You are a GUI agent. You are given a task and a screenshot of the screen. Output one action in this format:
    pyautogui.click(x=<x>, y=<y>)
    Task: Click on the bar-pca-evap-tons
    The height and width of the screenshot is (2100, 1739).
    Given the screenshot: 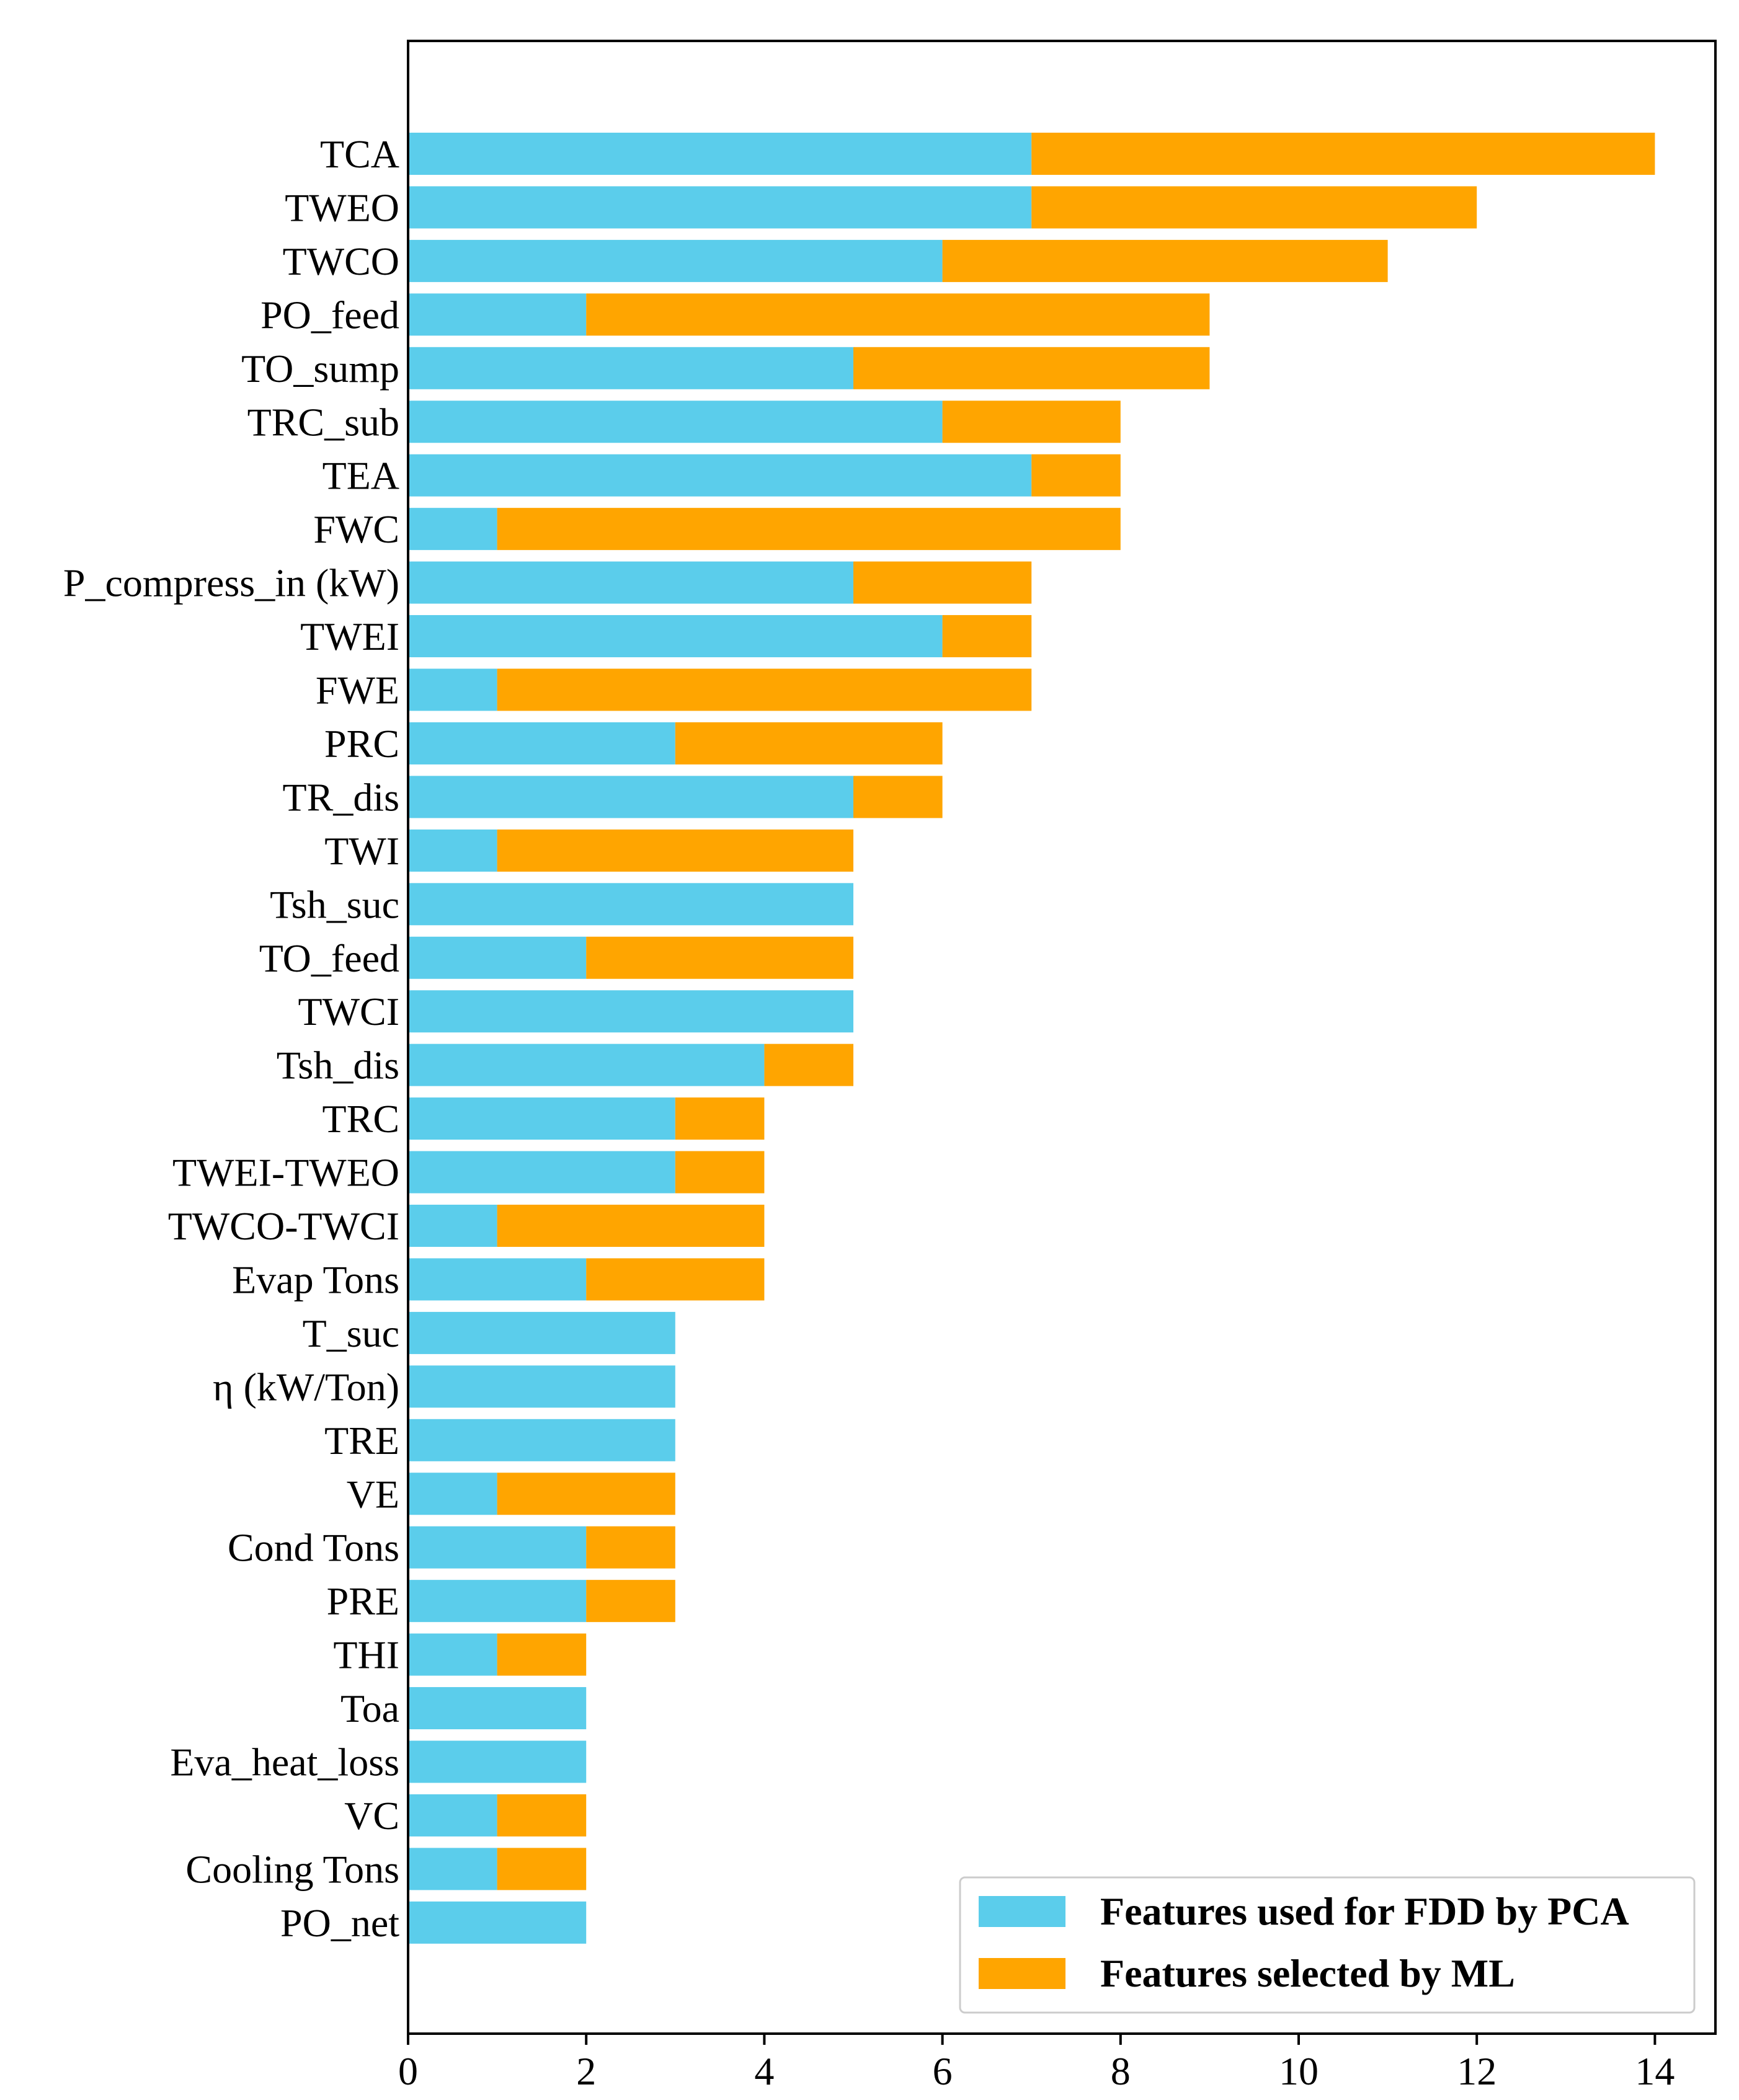 What is the action you would take?
    pyautogui.click(x=497, y=1279)
    